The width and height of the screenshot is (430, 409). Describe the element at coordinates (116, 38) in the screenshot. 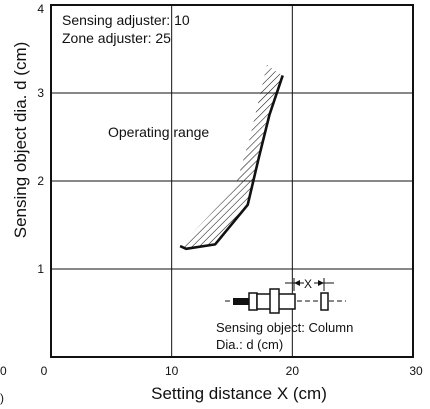

I see `settings-line-2: Zone adjuster: 25` at that location.